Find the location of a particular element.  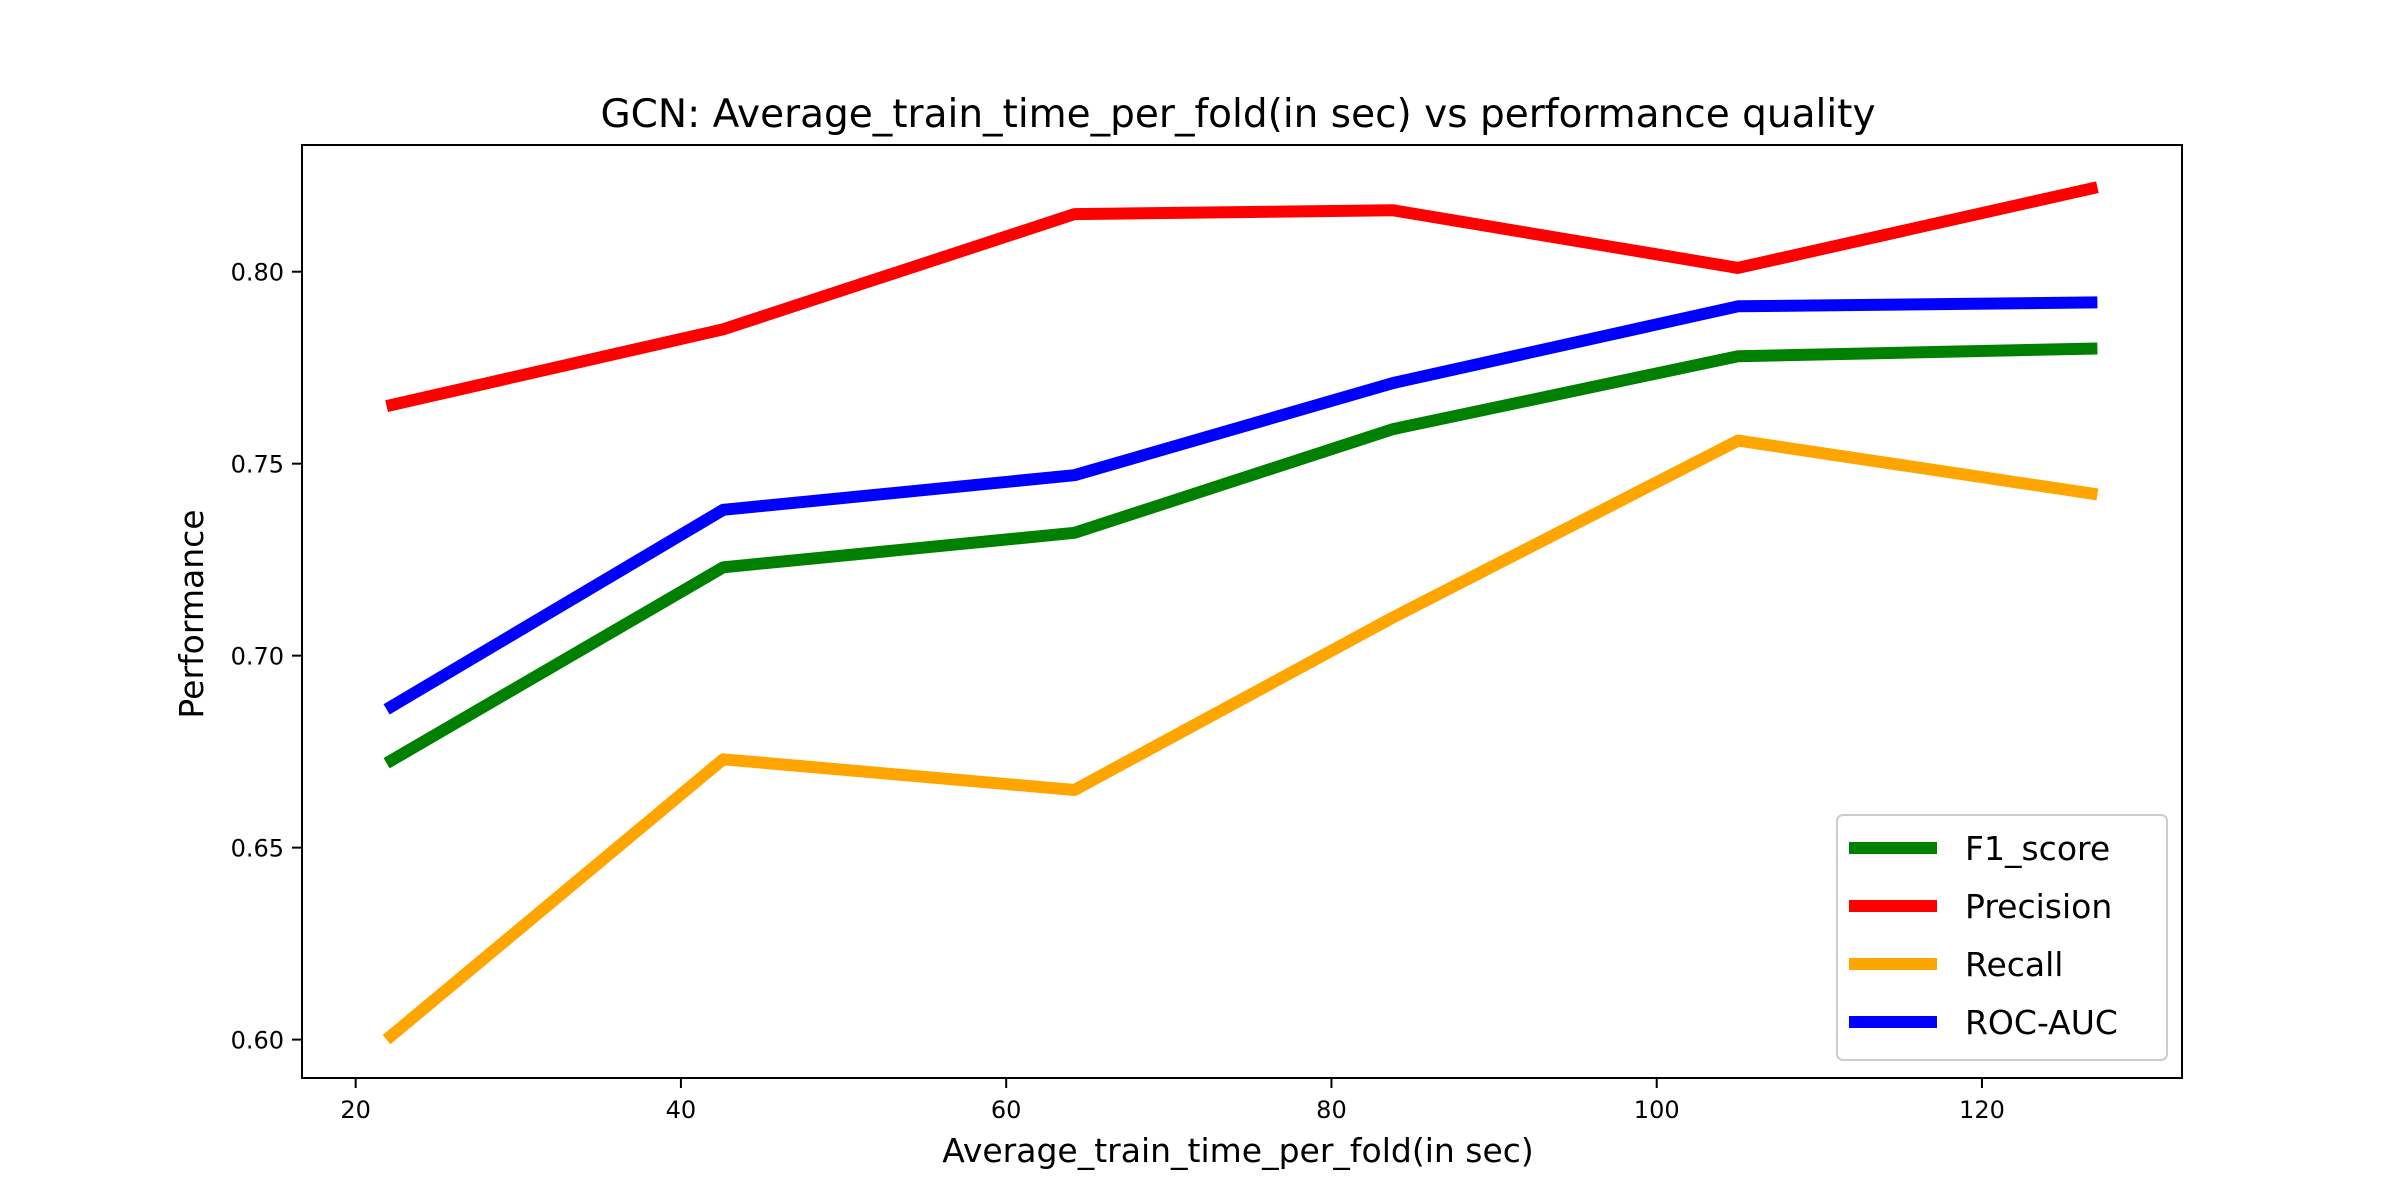

chart-legend: F1_score Precision Recall ROC-AUC is located at coordinates (2002, 937).